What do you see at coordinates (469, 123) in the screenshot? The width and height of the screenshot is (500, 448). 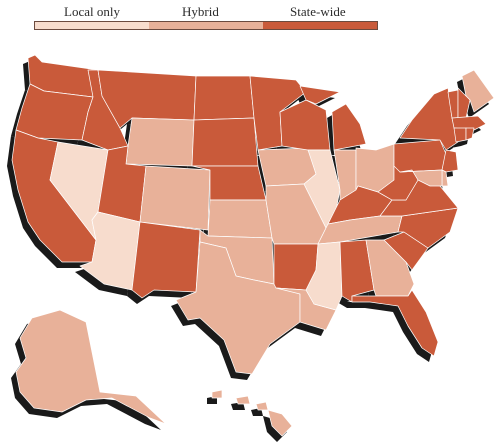 I see `state-ma` at bounding box center [469, 123].